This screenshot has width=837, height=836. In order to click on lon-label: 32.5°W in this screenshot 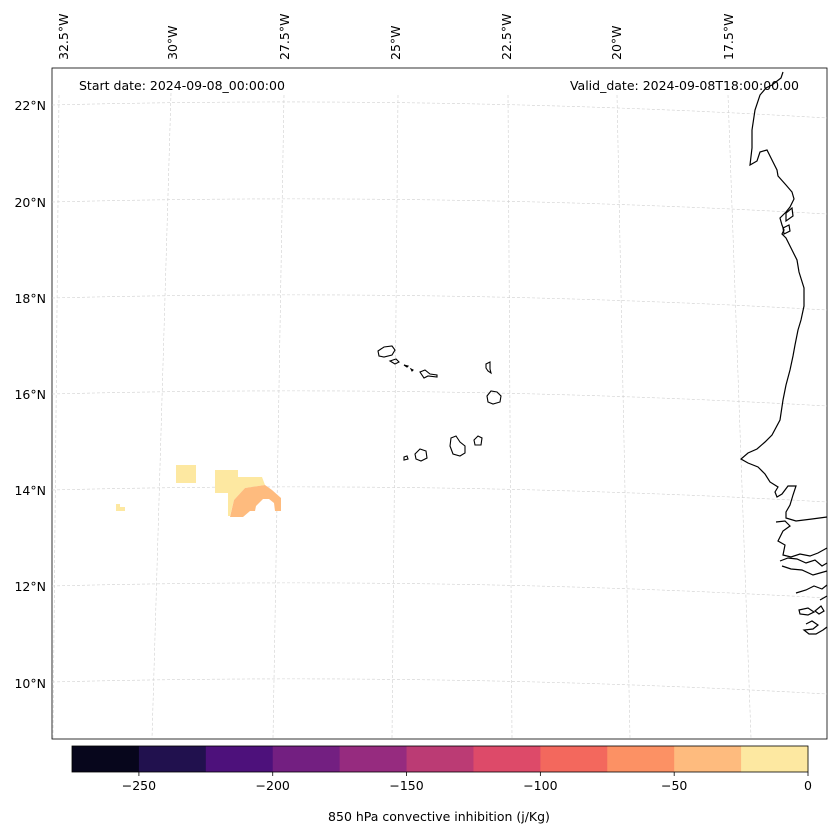, I will do `click(63, 37)`.